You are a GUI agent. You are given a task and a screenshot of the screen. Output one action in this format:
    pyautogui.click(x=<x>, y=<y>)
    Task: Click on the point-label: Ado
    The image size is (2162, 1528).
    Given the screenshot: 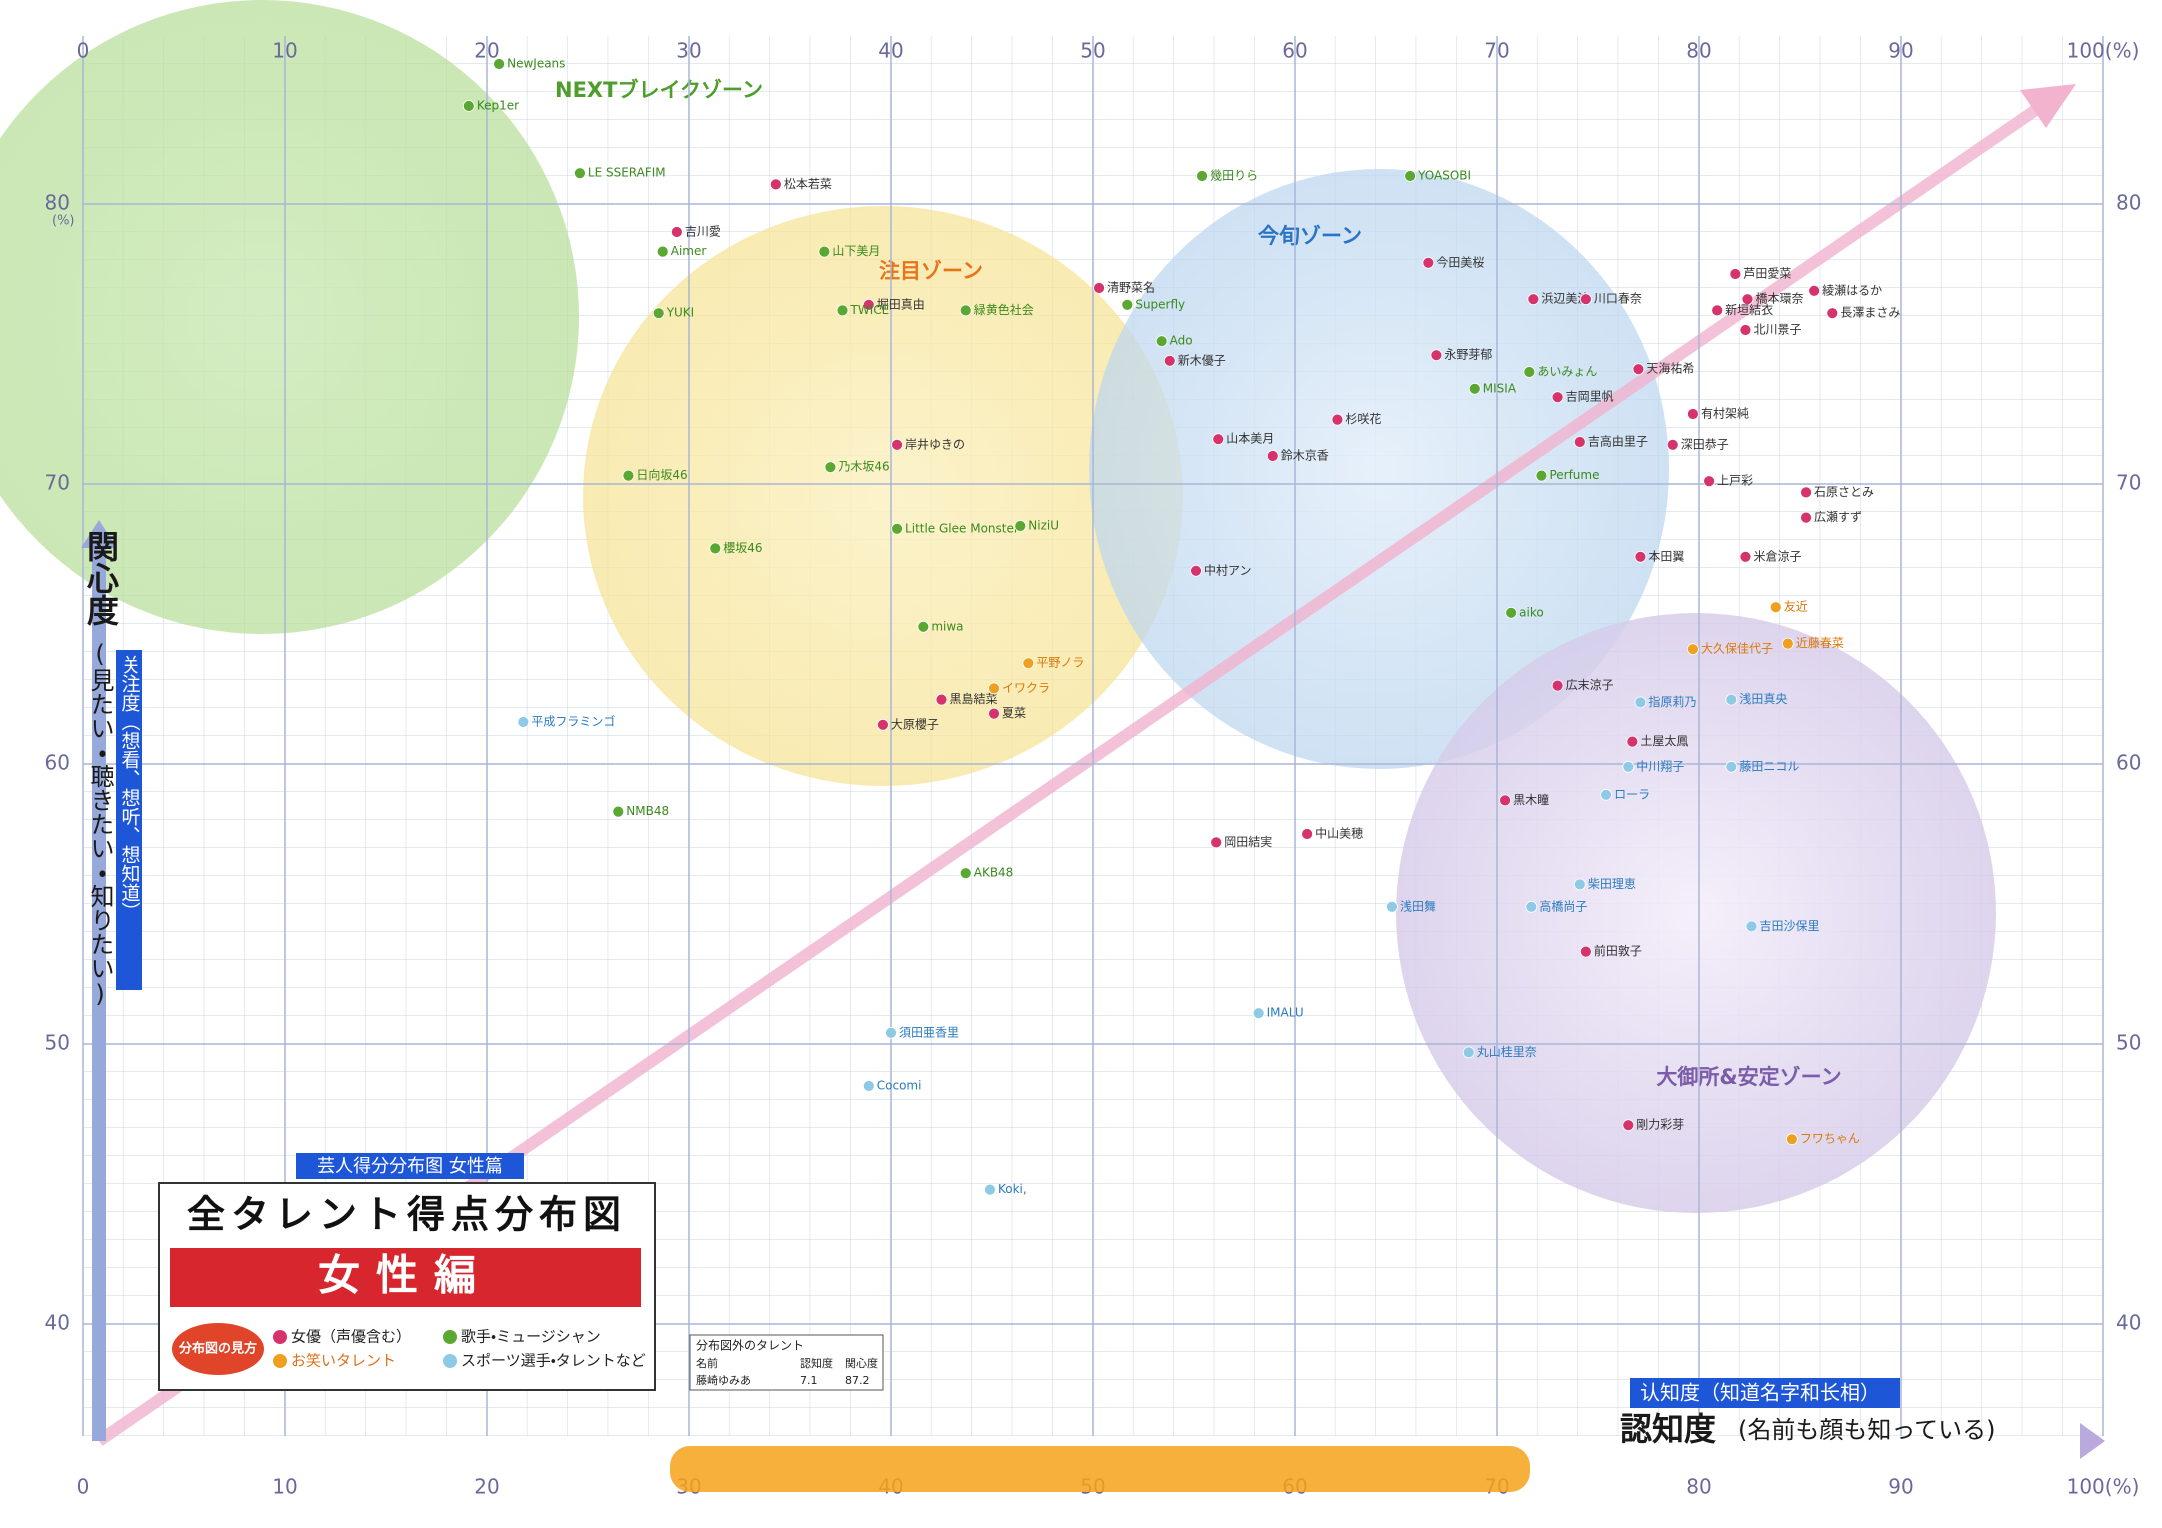 What is the action you would take?
    pyautogui.click(x=1181, y=341)
    